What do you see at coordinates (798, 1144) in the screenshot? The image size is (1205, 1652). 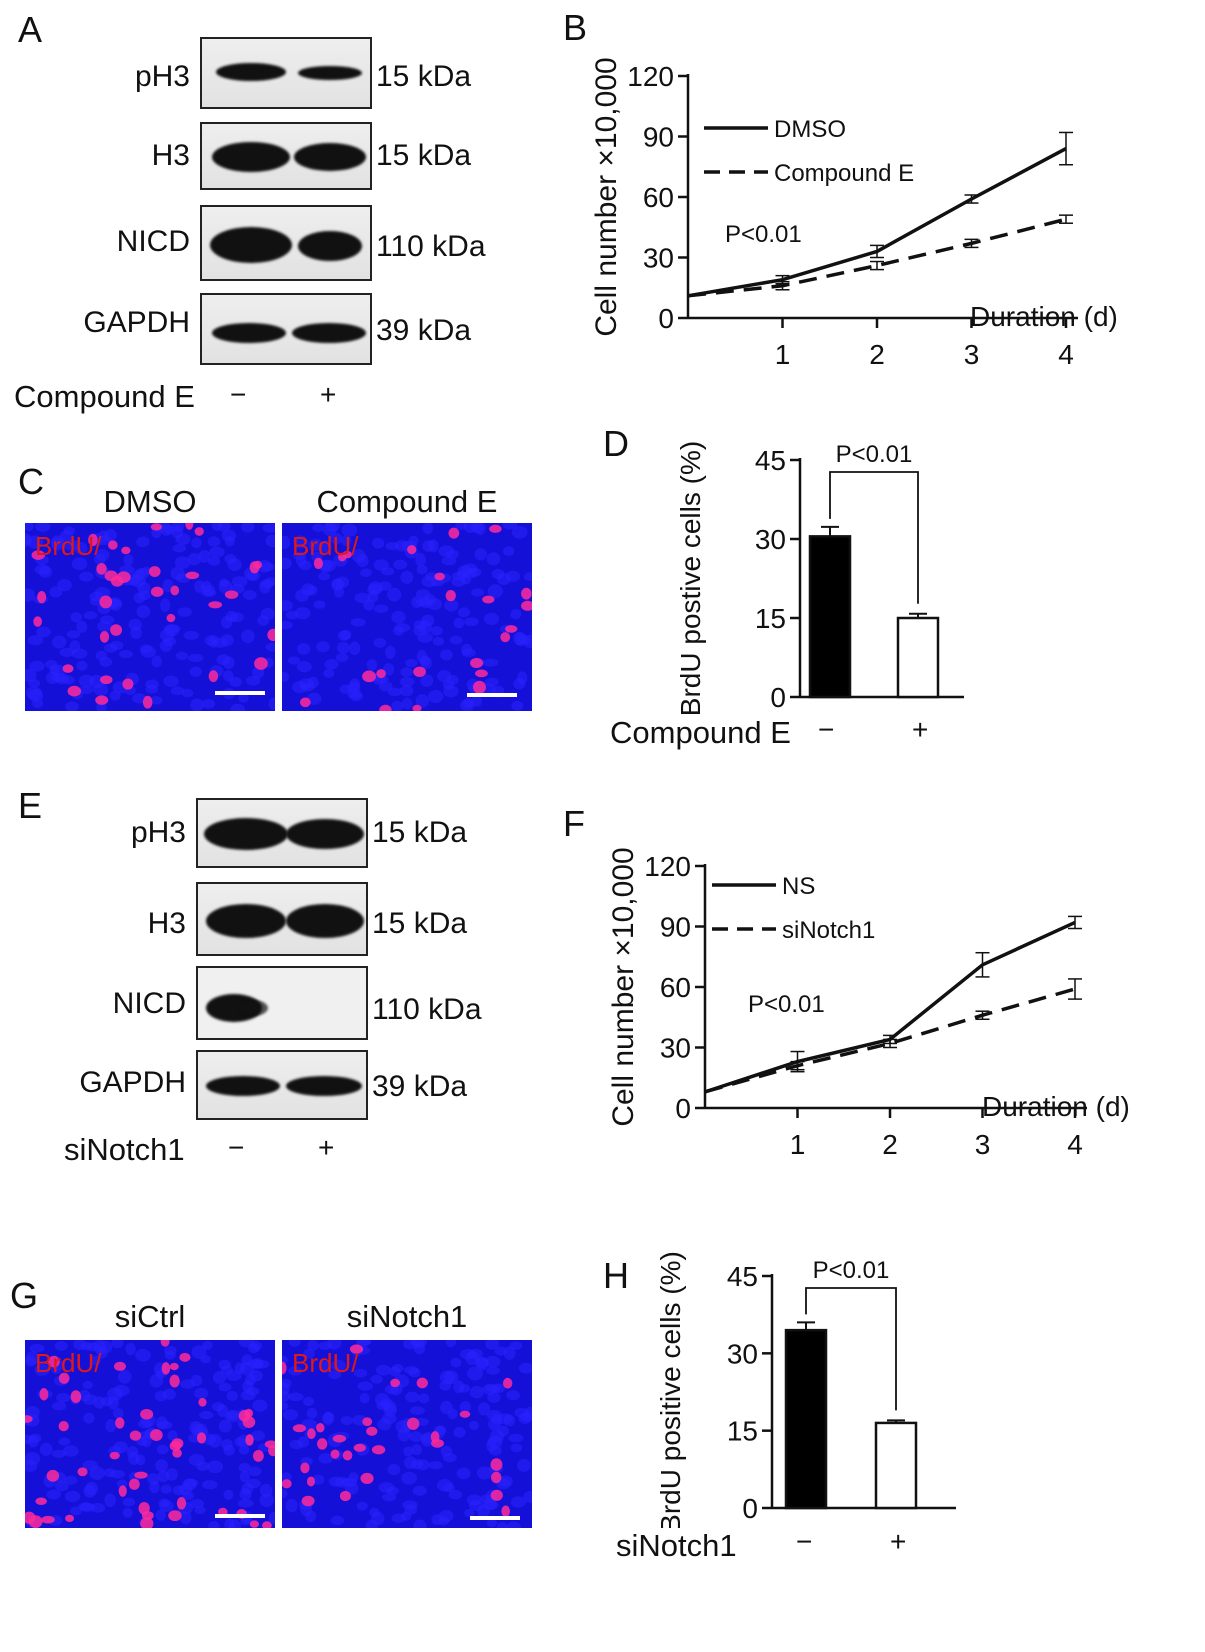 I see `x-tick-label: 1` at bounding box center [798, 1144].